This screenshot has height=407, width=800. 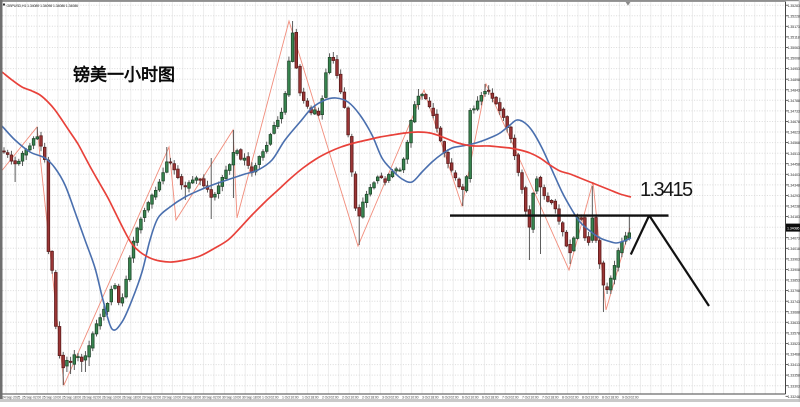 I want to click on svg-text: 1 Oct 02:00, so click(x=270, y=398).